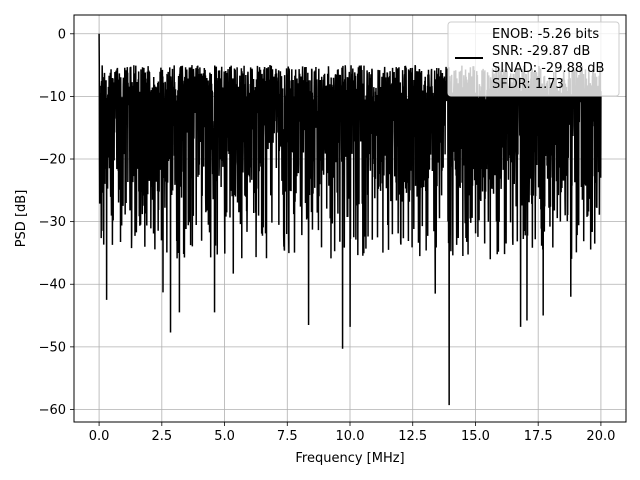  What do you see at coordinates (600, 436) in the screenshot?
I see `x-tick-label: 20.0` at bounding box center [600, 436].